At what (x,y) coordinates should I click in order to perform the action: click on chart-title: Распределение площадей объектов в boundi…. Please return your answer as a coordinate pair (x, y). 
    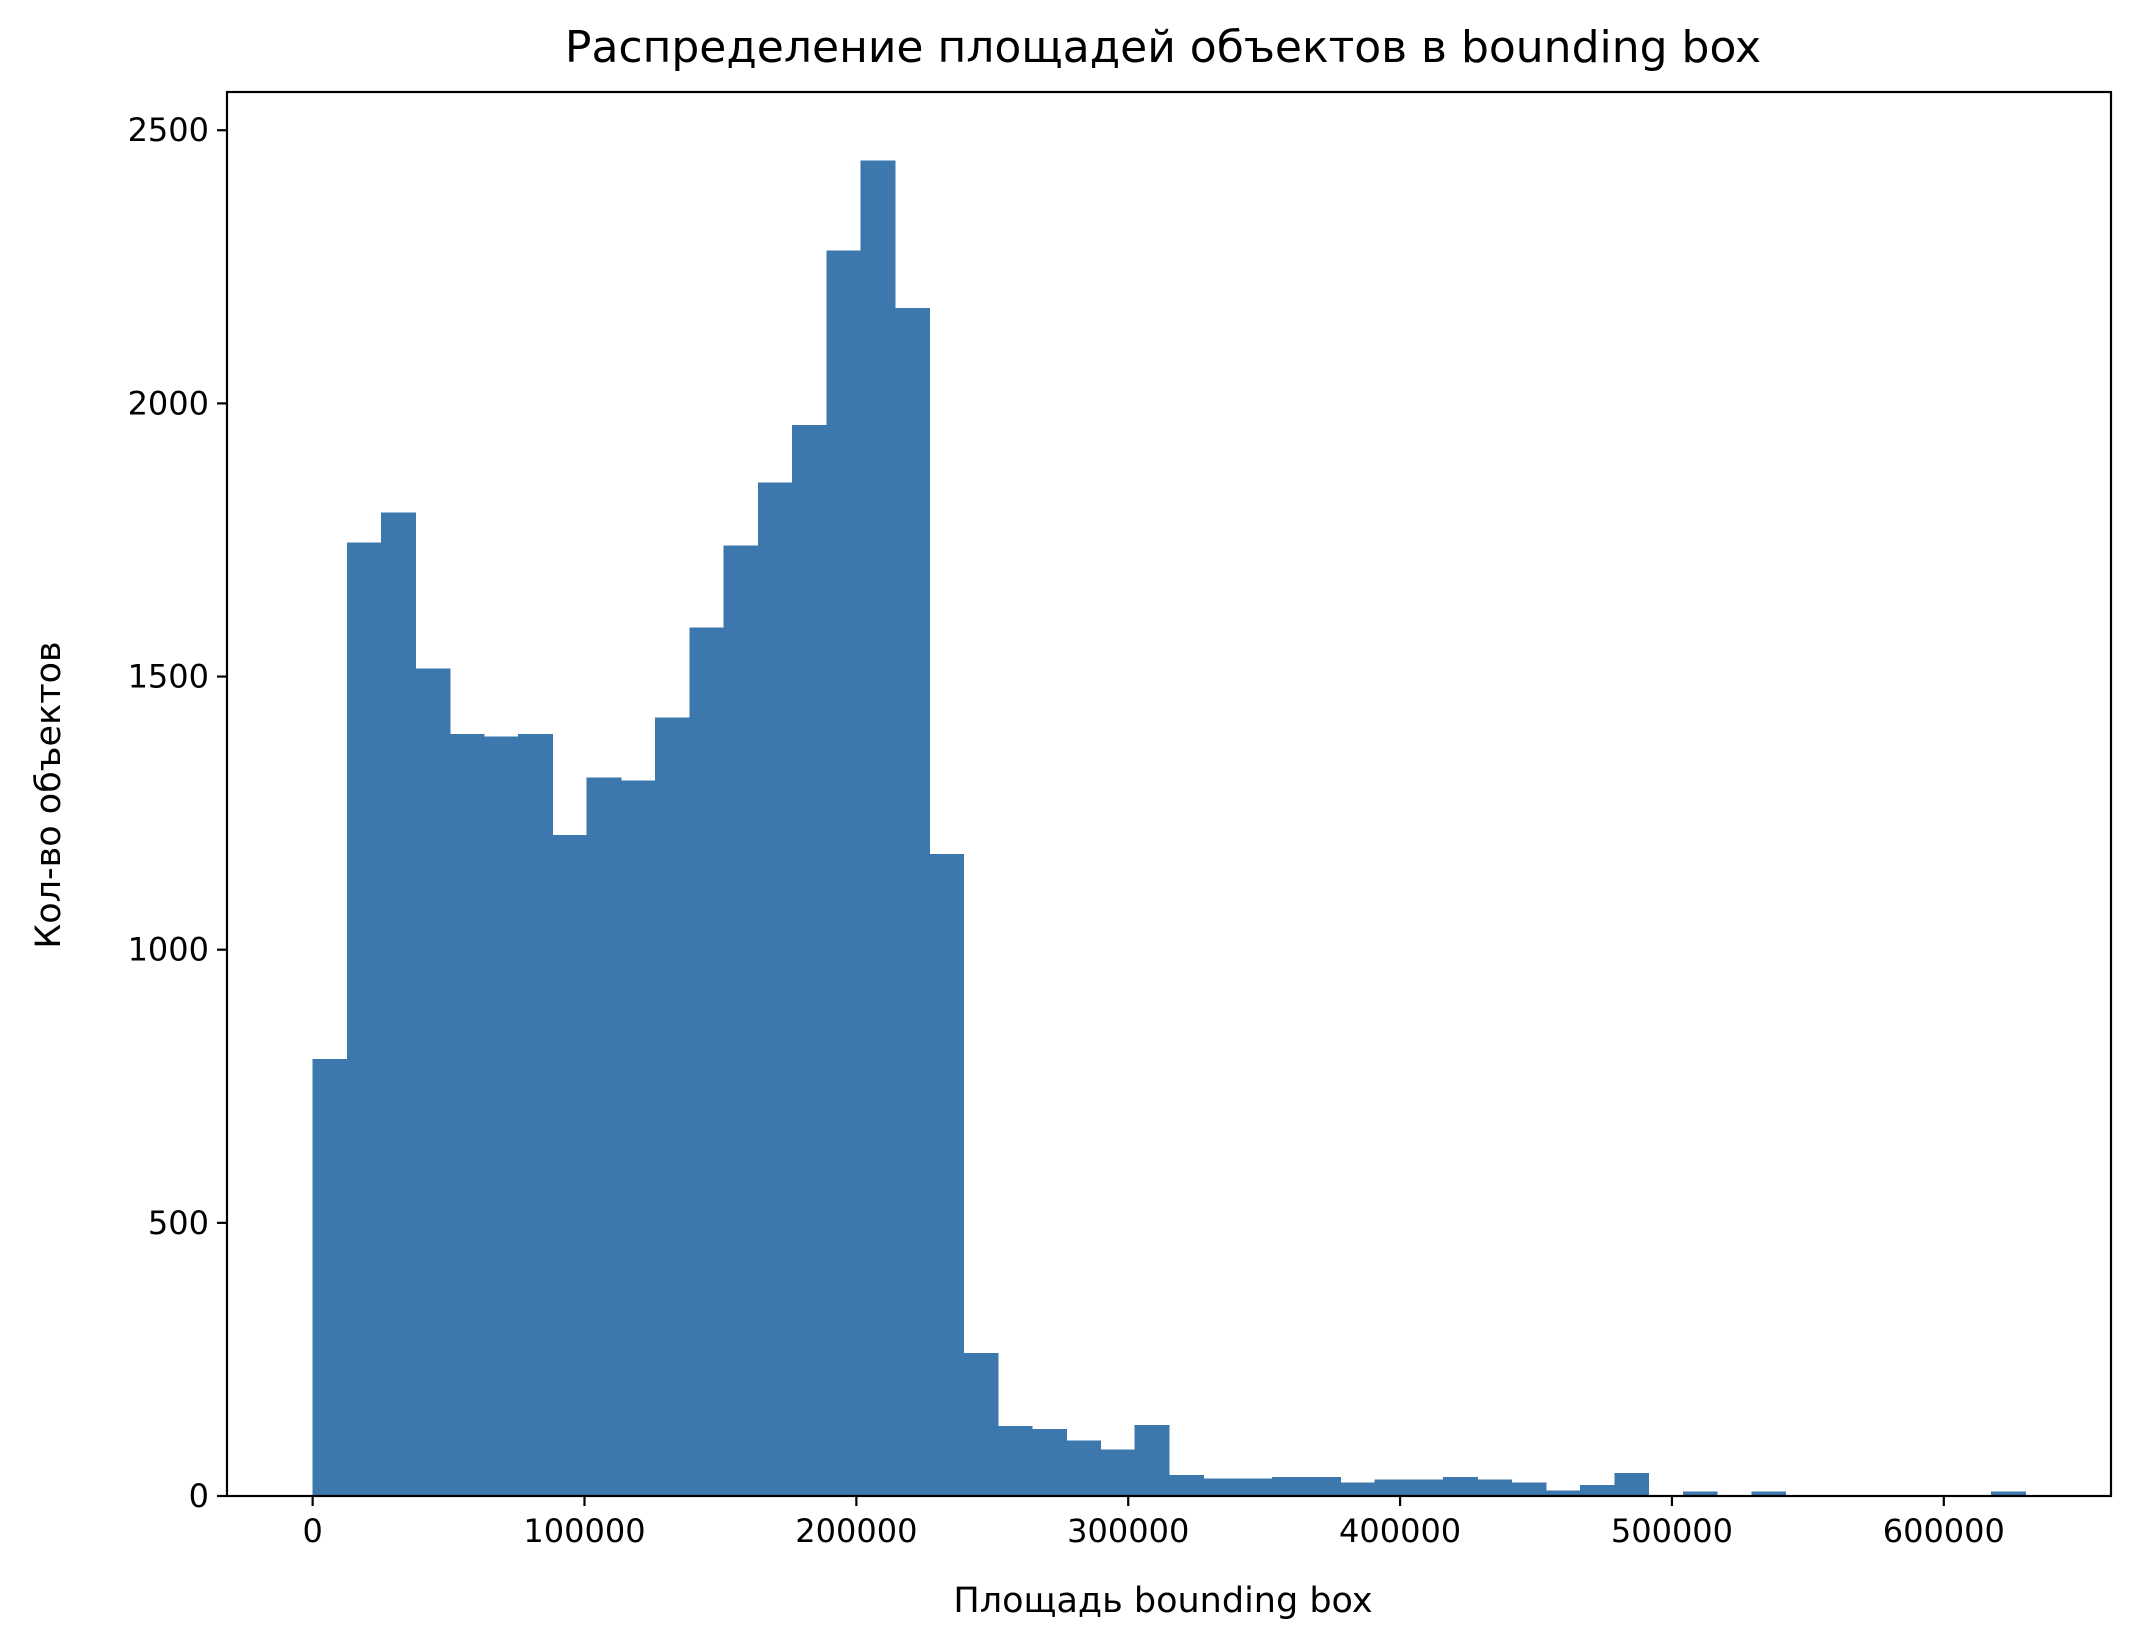
    Looking at the image, I should click on (1163, 47).